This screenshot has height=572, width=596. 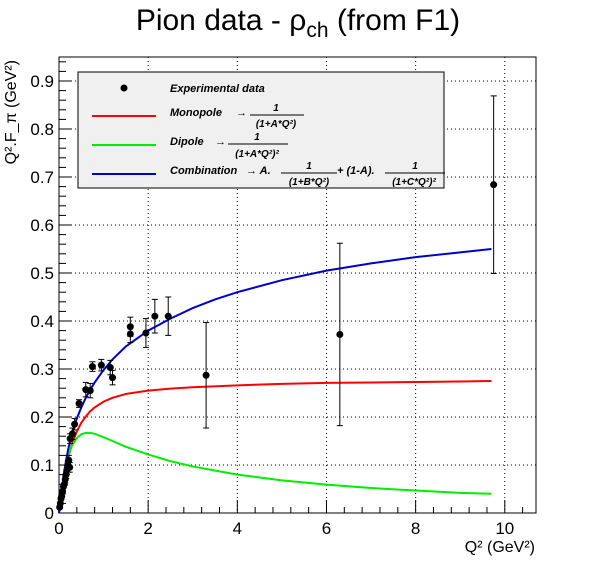 What do you see at coordinates (147, 528) in the screenshot?
I see `x-tick-label: 2` at bounding box center [147, 528].